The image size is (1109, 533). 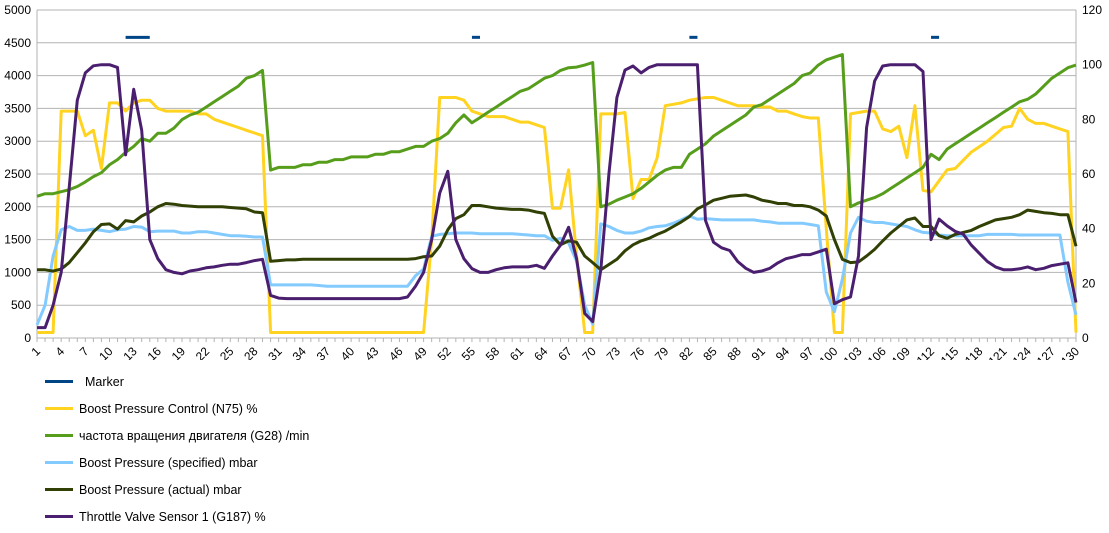 I want to click on y-left-tick-label: 4000, so click(x=17, y=76).